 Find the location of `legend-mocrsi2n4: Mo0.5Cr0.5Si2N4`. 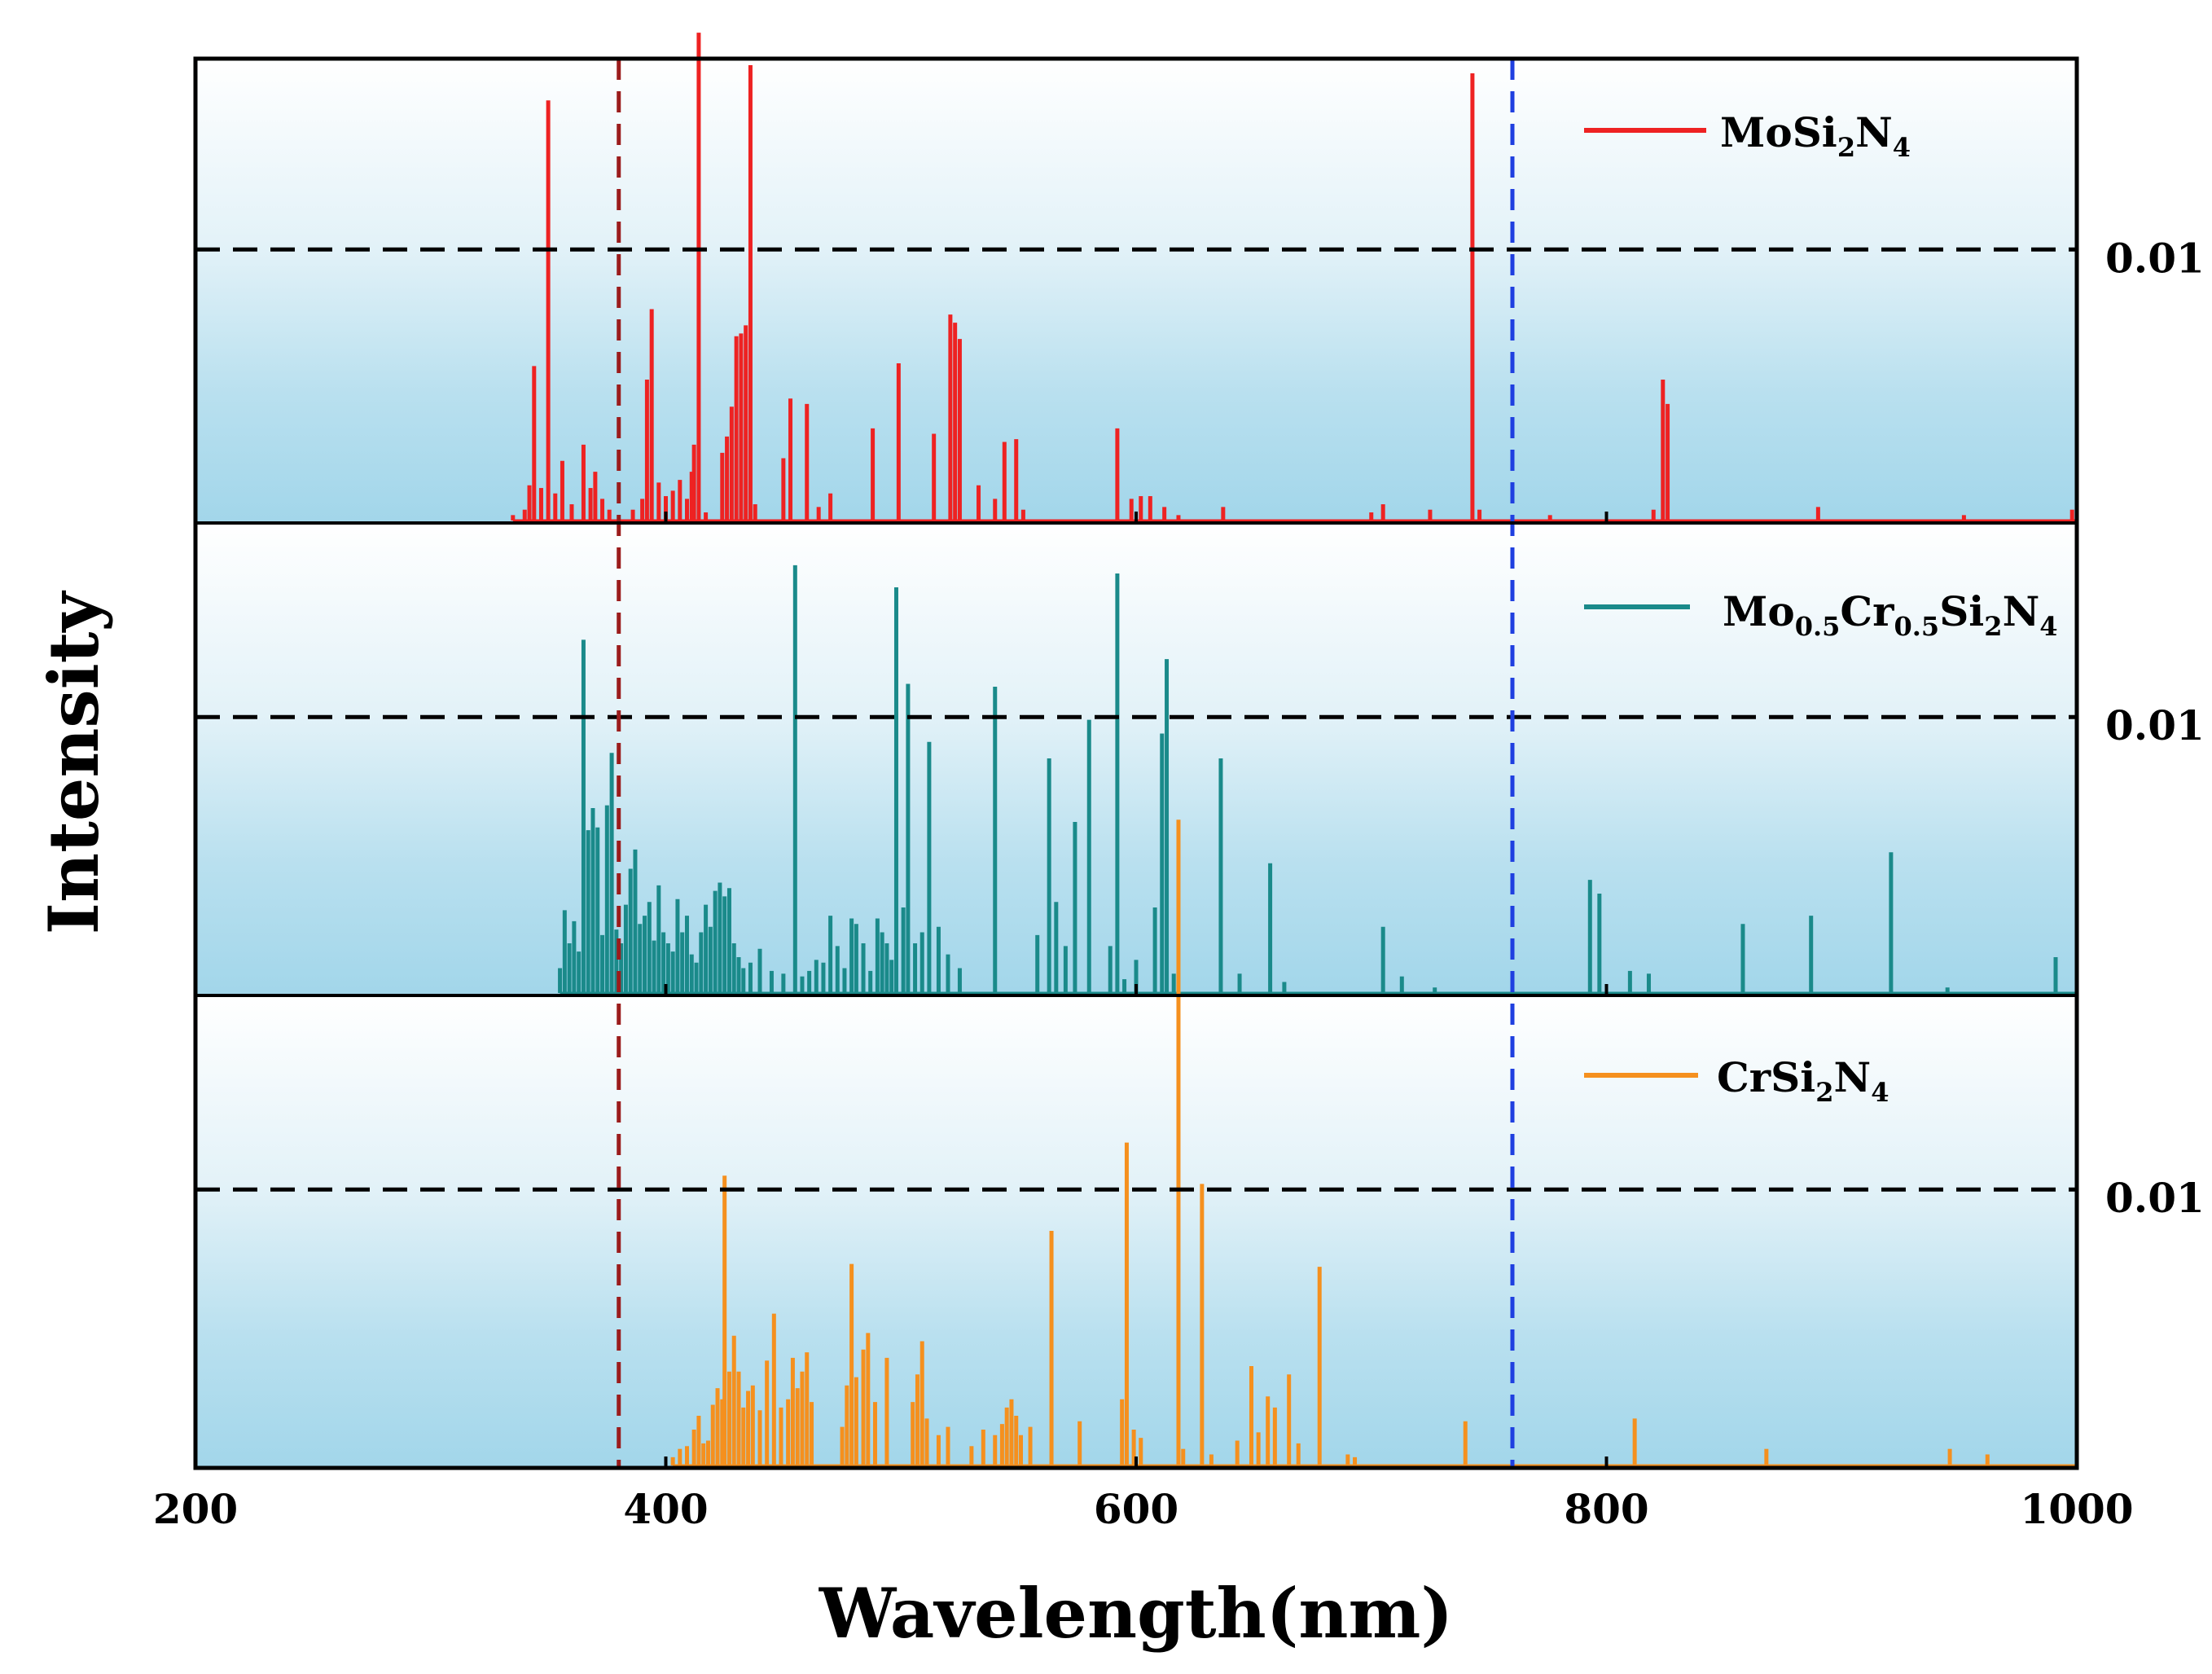

legend-mocrsi2n4: Mo0.5Cr0.5Si2N4 is located at coordinates (1821, 615).